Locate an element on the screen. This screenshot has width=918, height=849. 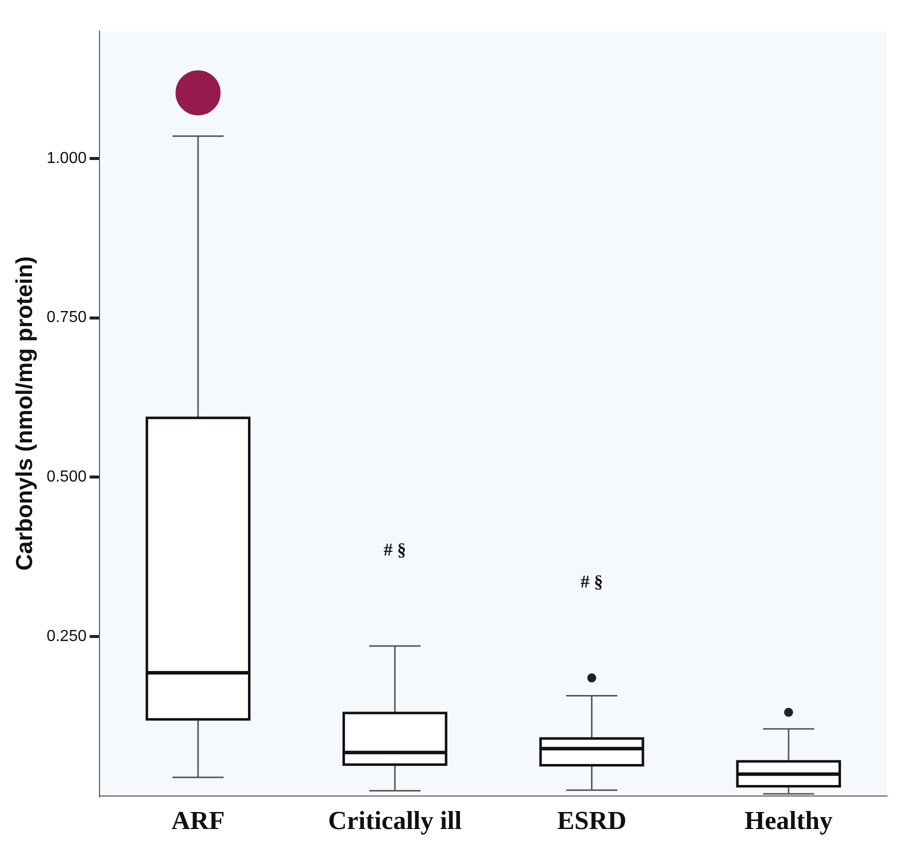
x-tick-label: Healthy is located at coordinates (788, 821).